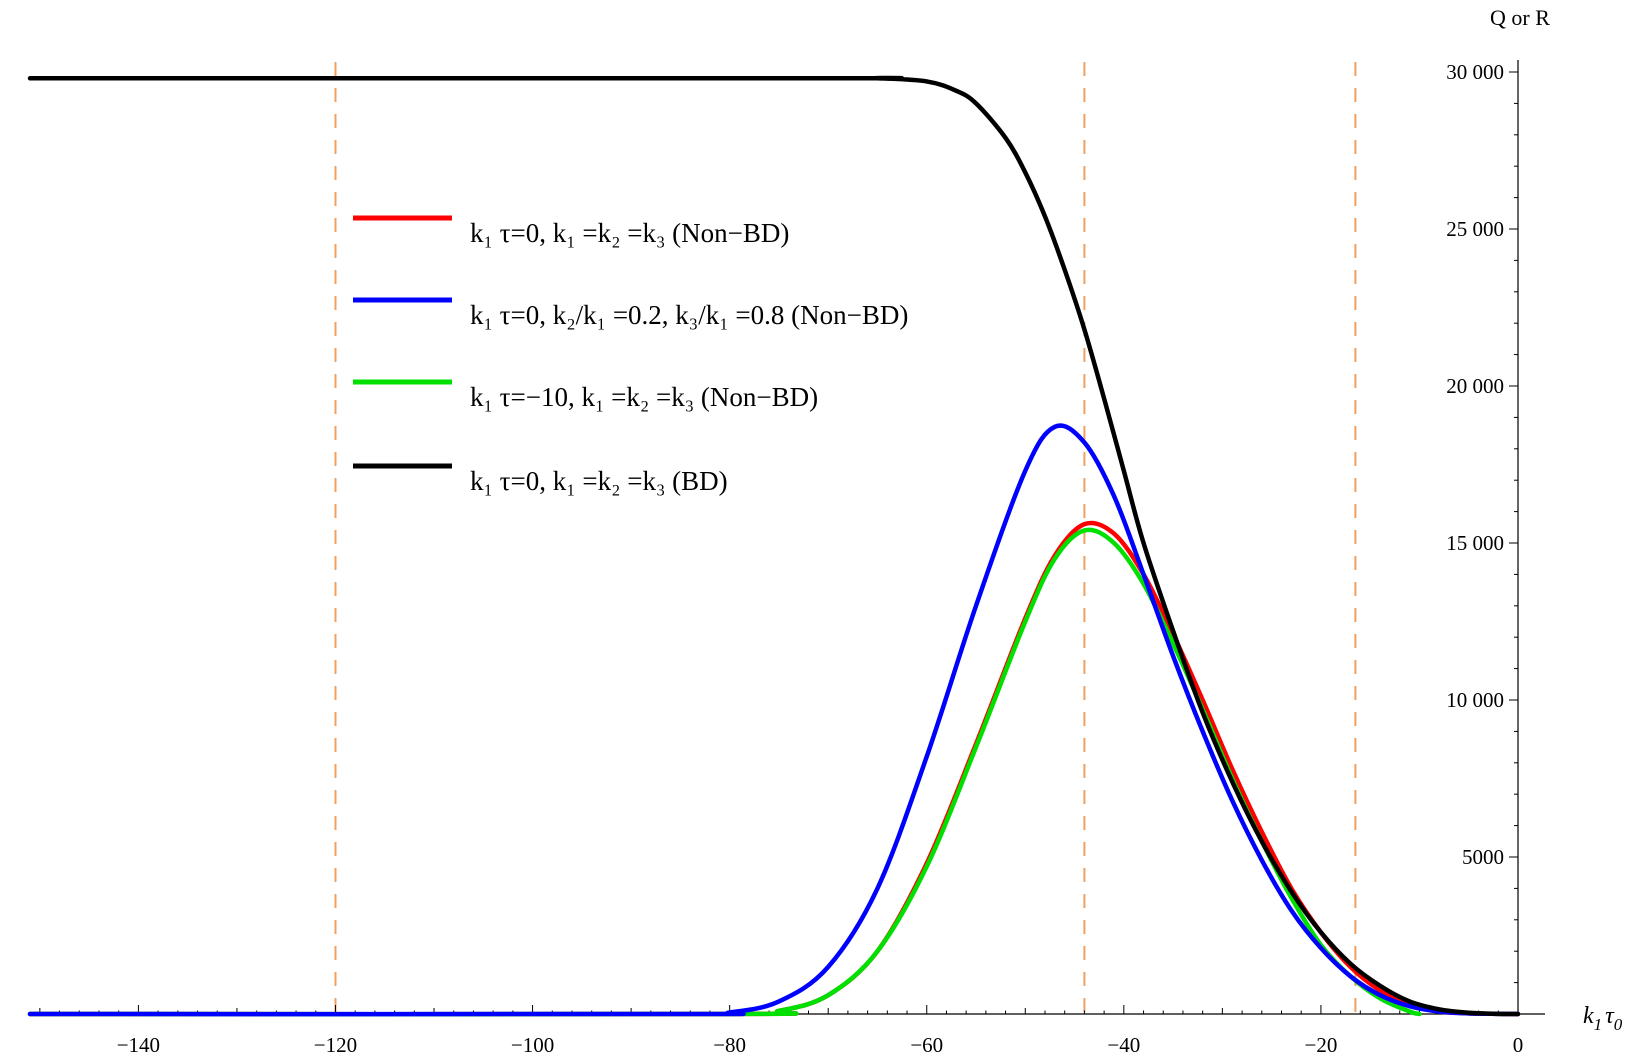 Image resolution: width=1640 pixels, height=1058 pixels. What do you see at coordinates (138, 1045) in the screenshot?
I see `x-tick-label: −140` at bounding box center [138, 1045].